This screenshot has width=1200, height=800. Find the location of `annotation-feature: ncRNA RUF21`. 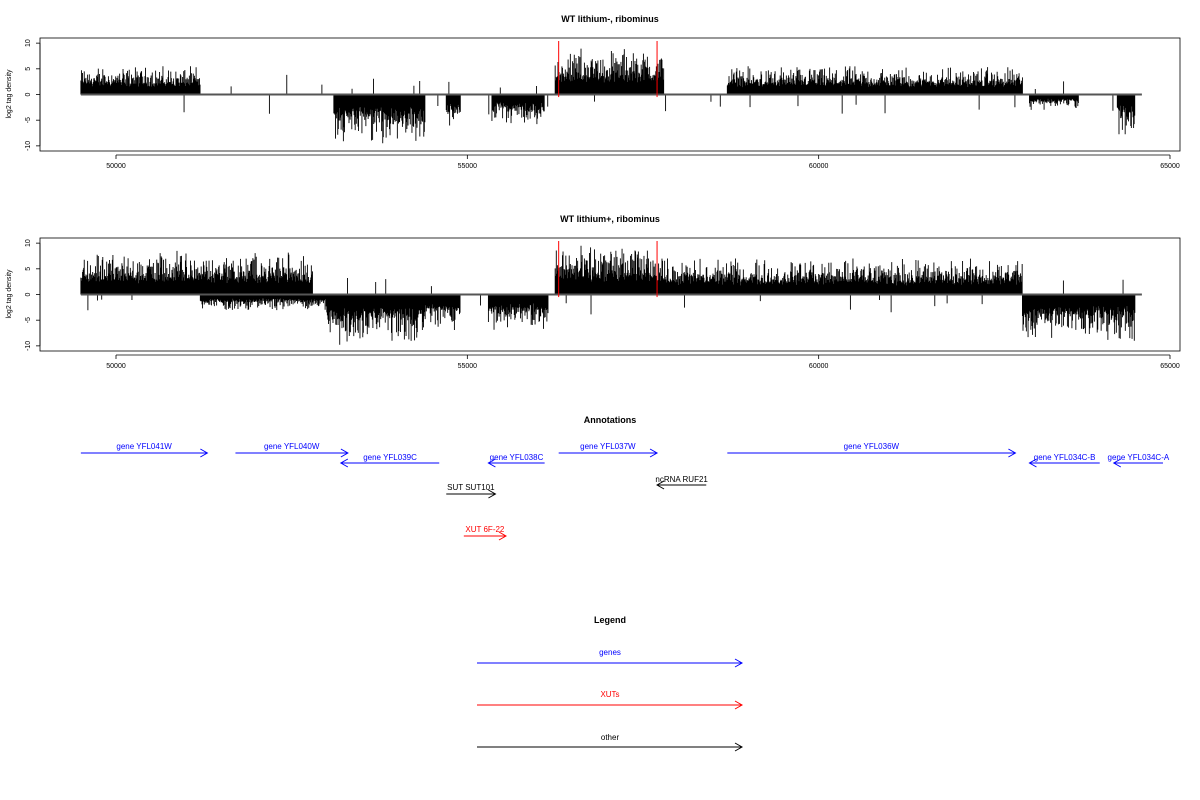

annotation-feature: ncRNA RUF21 is located at coordinates (681, 482).